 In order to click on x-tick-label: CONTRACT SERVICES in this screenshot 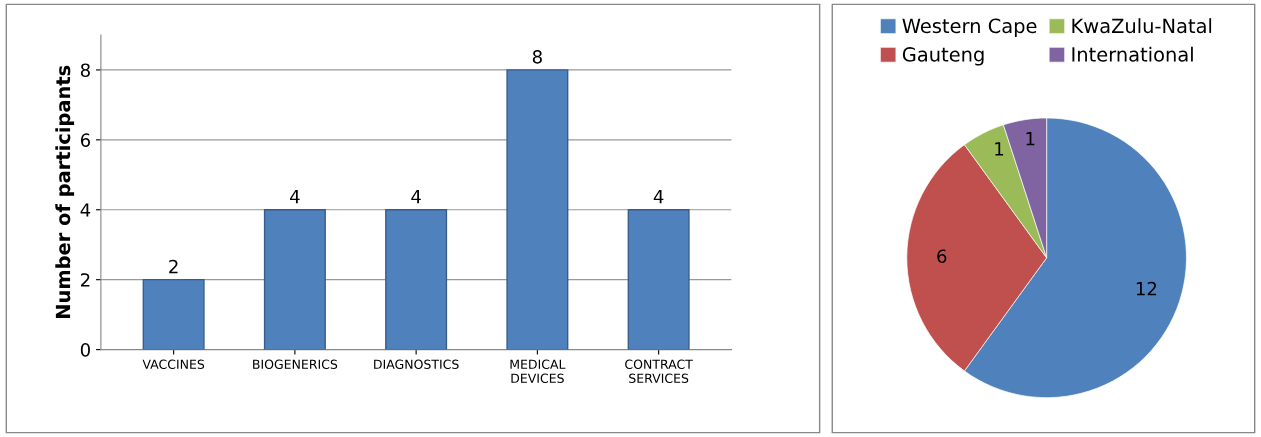, I will do `click(659, 371)`.